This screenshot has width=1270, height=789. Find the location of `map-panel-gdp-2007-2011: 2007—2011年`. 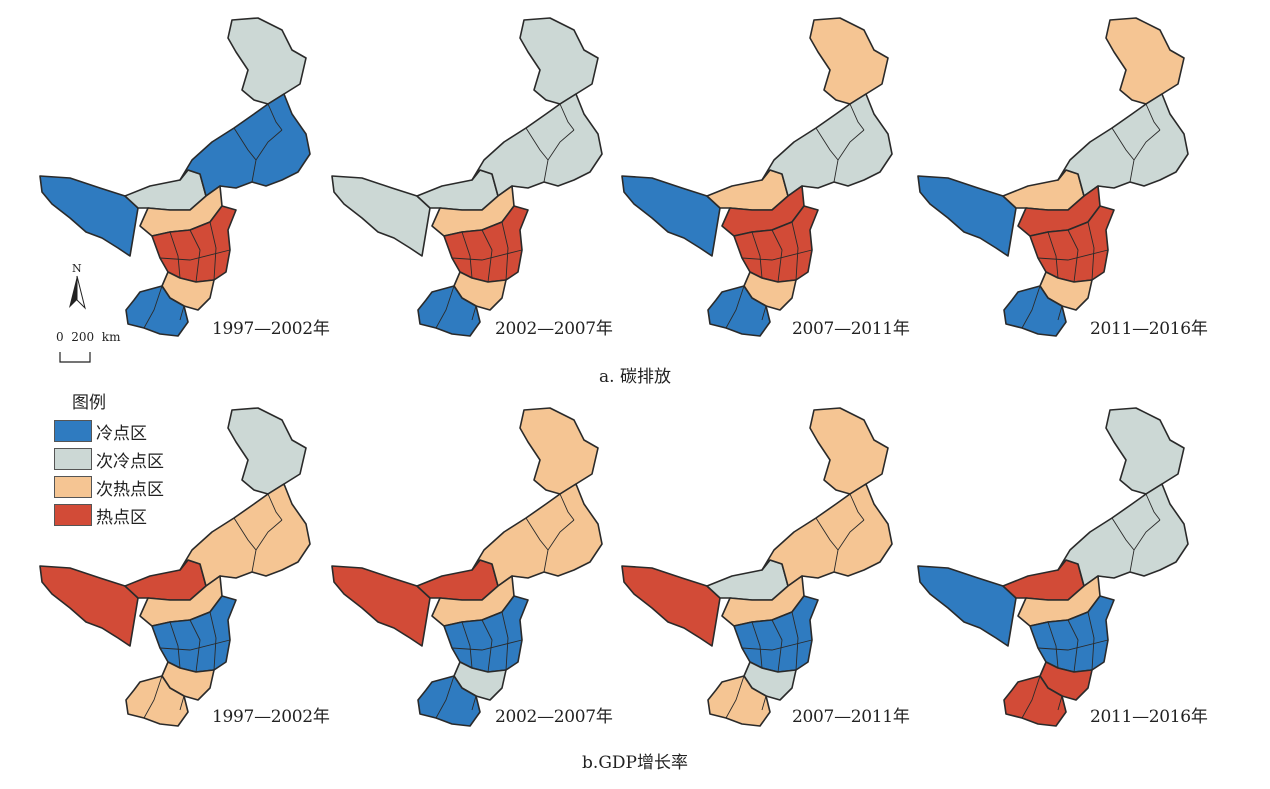

map-panel-gdp-2007-2011: 2007—2011年 is located at coordinates (762, 570).